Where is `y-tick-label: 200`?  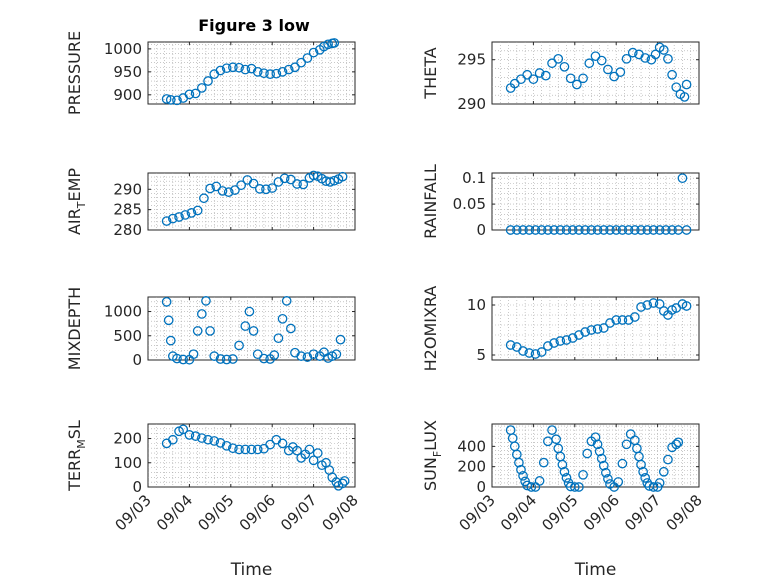
y-tick-label: 200 is located at coordinates (127, 439).